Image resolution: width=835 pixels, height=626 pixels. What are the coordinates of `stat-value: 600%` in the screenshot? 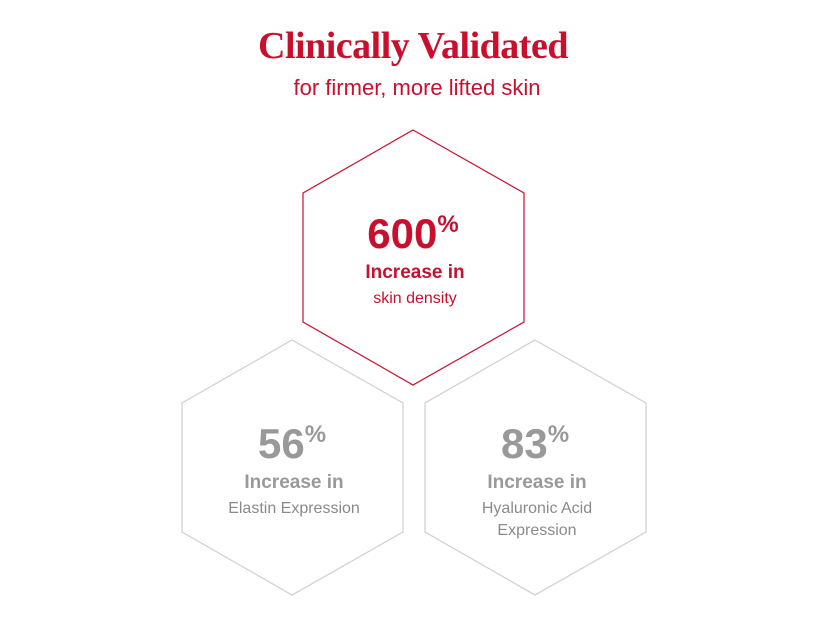 It's located at (412, 233).